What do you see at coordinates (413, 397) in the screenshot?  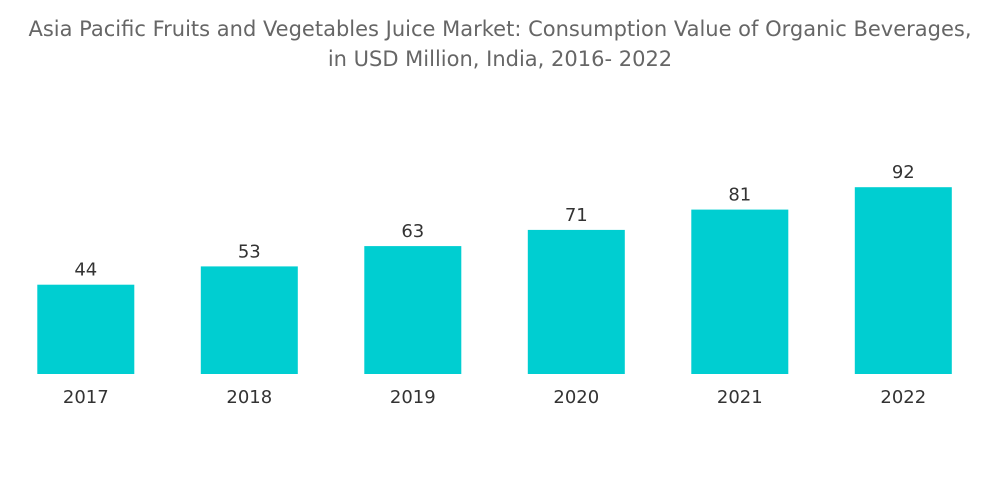 I see `x-tick-label-2019: 2019` at bounding box center [413, 397].